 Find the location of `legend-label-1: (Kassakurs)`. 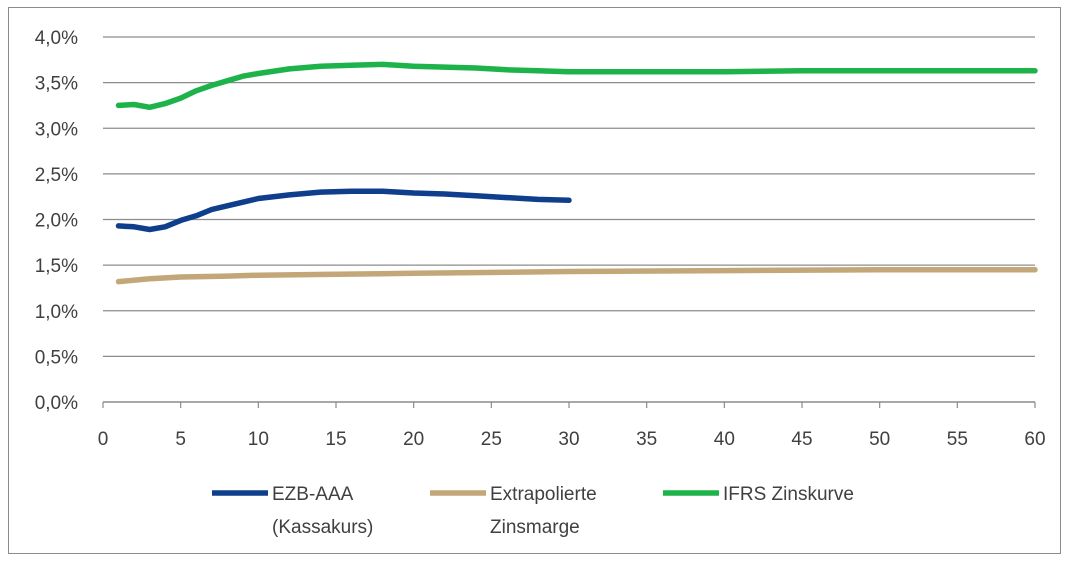

legend-label-1: (Kassakurs) is located at coordinates (322, 527).